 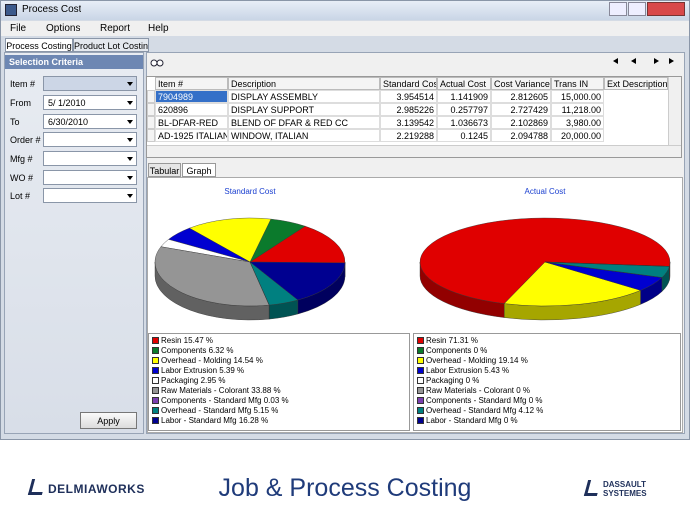 I want to click on field-label: Lot #, so click(x=20, y=196).